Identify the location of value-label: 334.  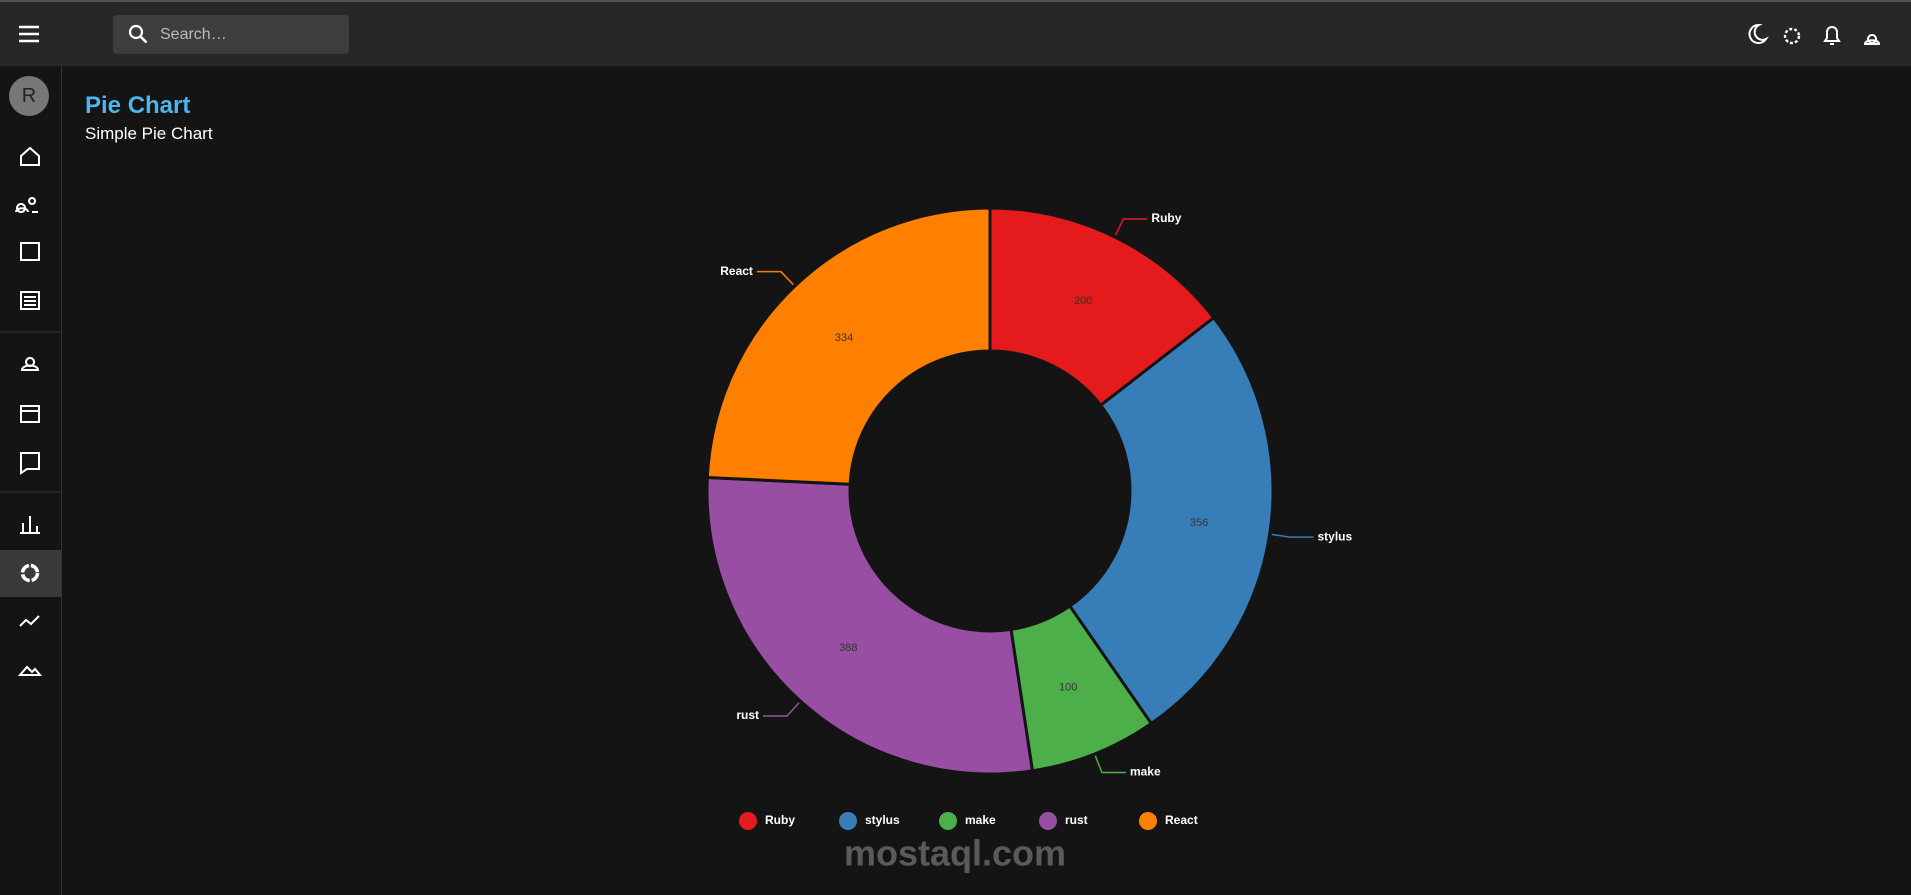
(844, 338).